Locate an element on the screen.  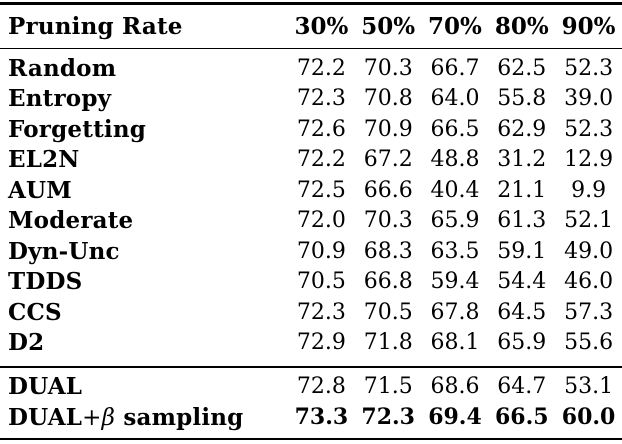
value-cell: 73.3 is located at coordinates (321, 417).